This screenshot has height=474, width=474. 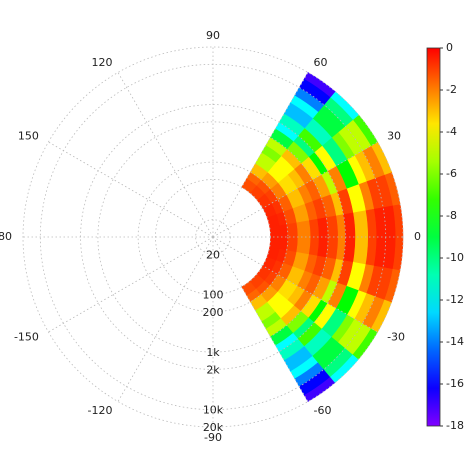 I want to click on colorbar-tick-label: -4, so click(x=451, y=131).